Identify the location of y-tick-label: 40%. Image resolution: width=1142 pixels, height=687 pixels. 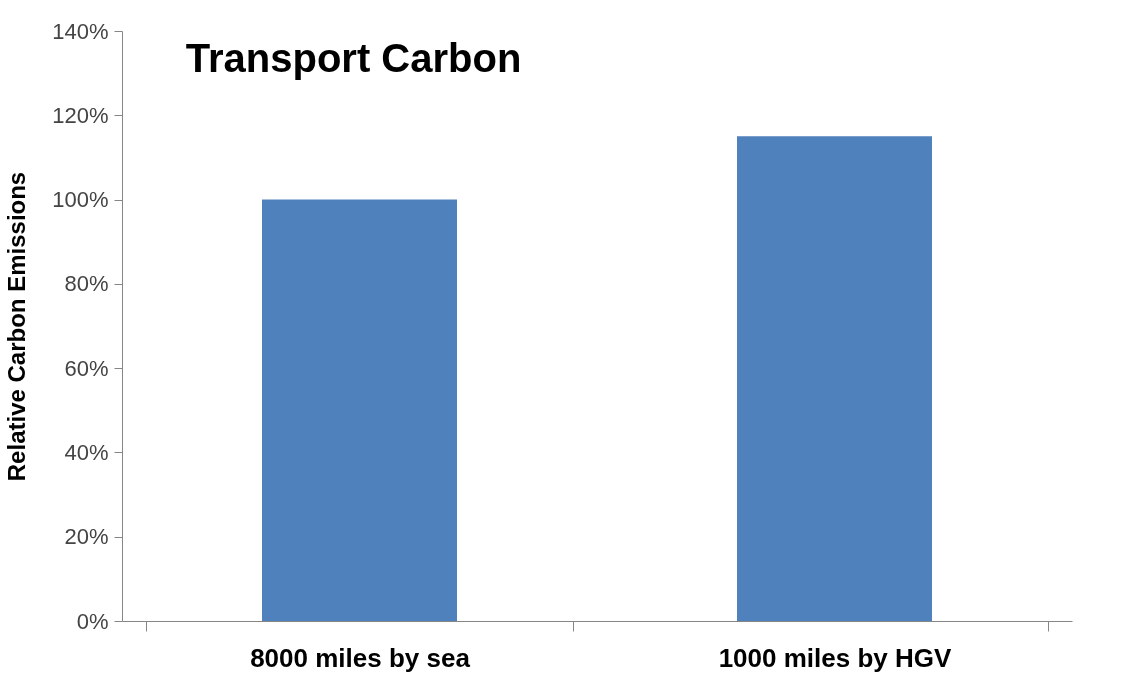
(86, 452).